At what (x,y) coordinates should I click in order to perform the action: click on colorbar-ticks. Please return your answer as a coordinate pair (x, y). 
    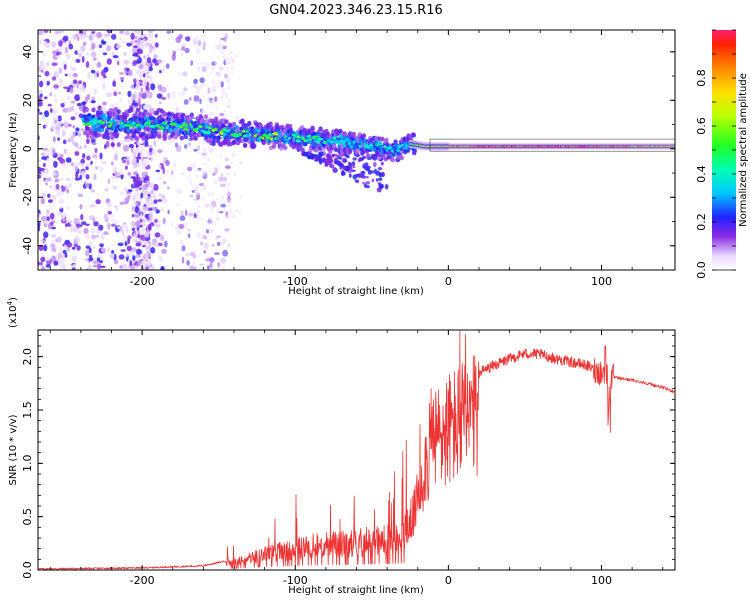
    Looking at the image, I should click on (724, 150).